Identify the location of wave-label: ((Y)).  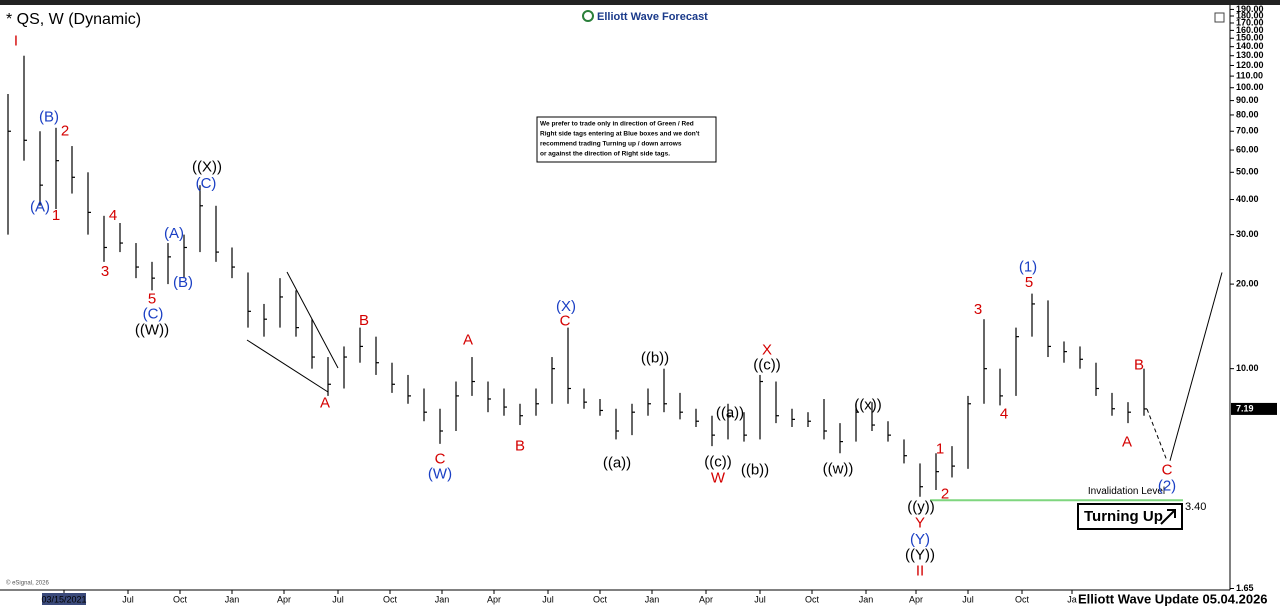
(920, 555).